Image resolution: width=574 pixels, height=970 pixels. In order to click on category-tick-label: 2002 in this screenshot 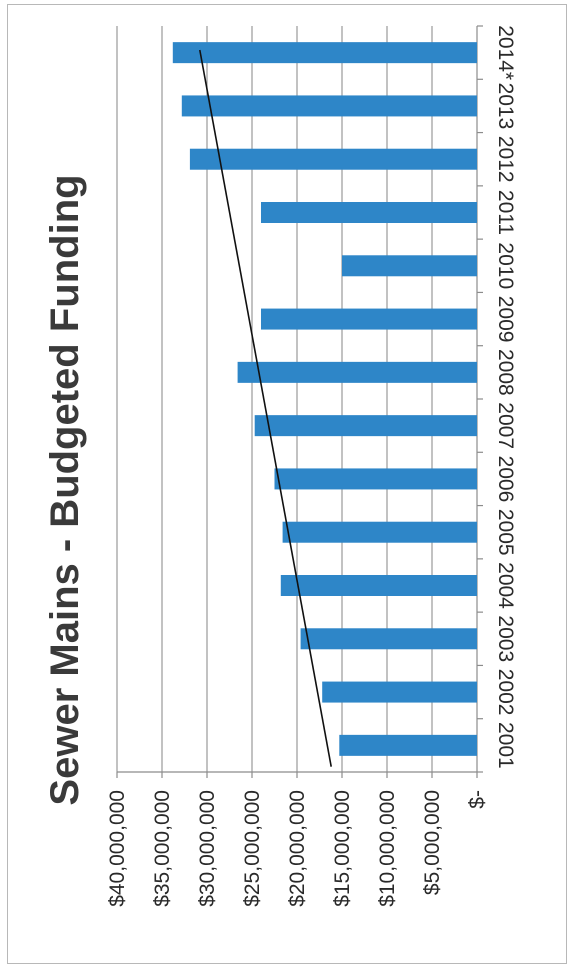, I will do `click(505, 692)`.